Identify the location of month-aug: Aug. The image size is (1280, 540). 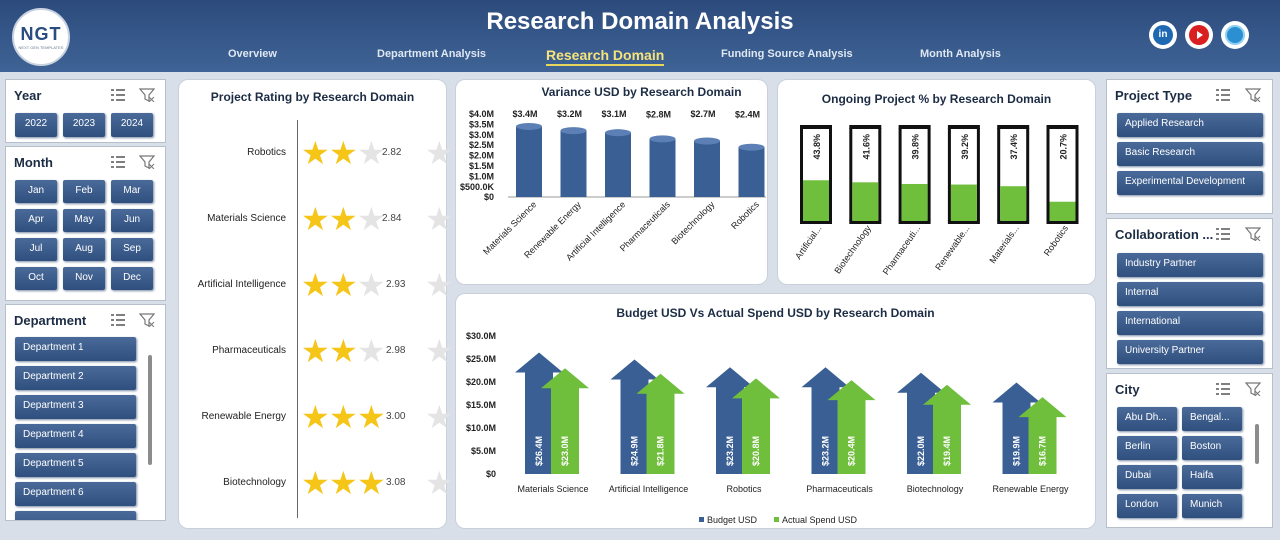
(84, 249).